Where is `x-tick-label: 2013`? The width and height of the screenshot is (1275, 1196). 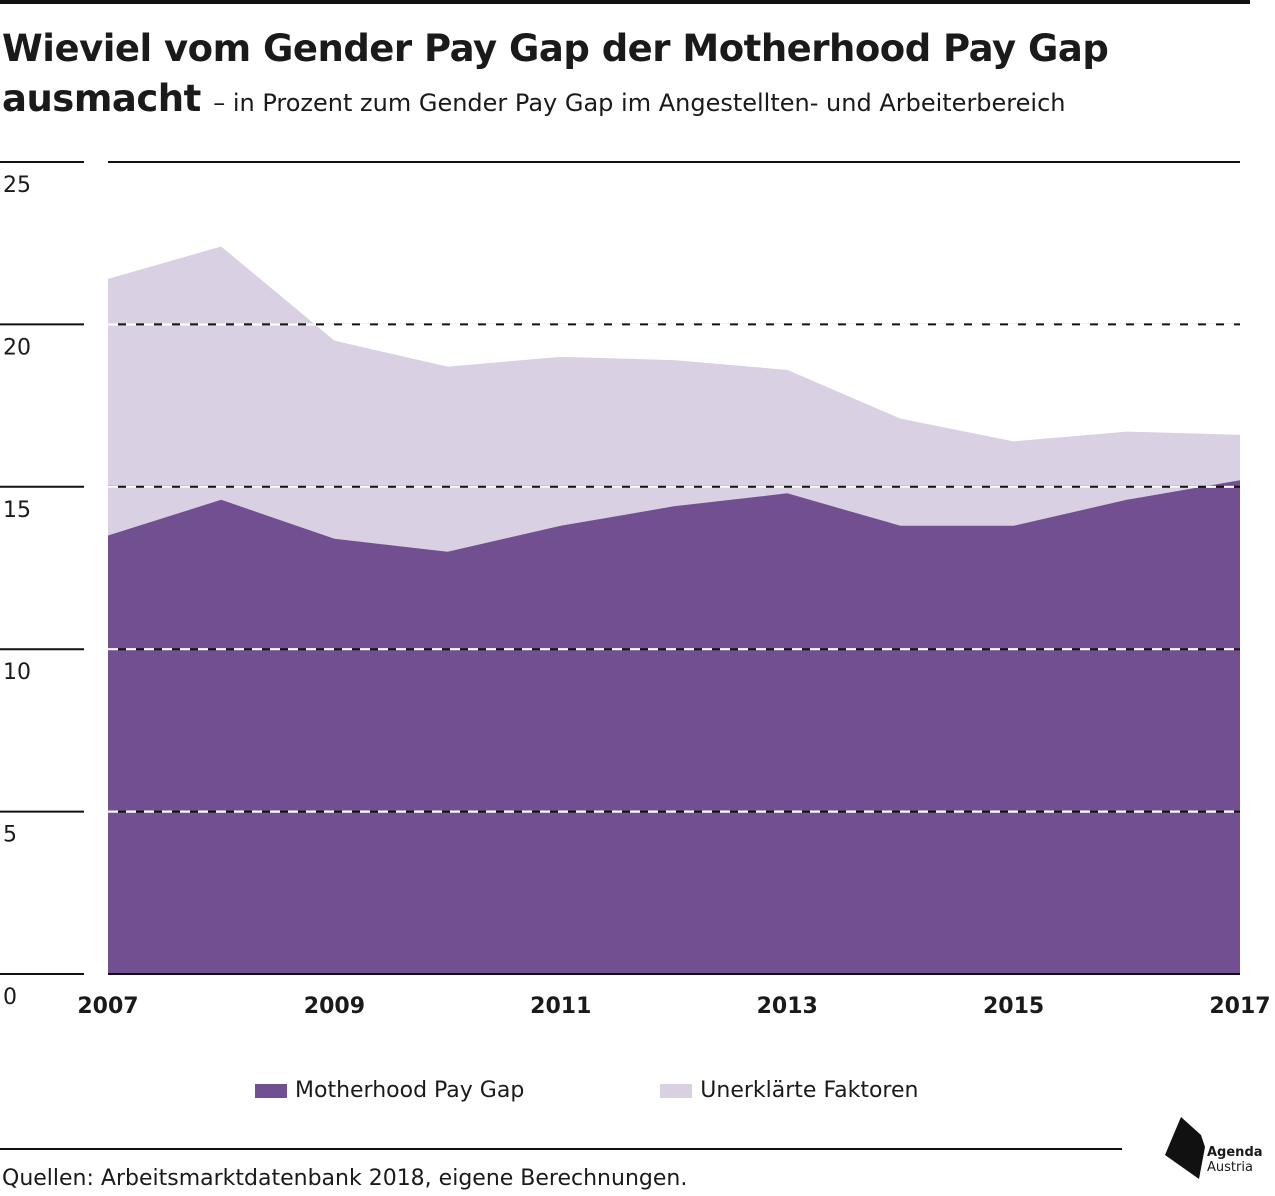 x-tick-label: 2013 is located at coordinates (787, 1006).